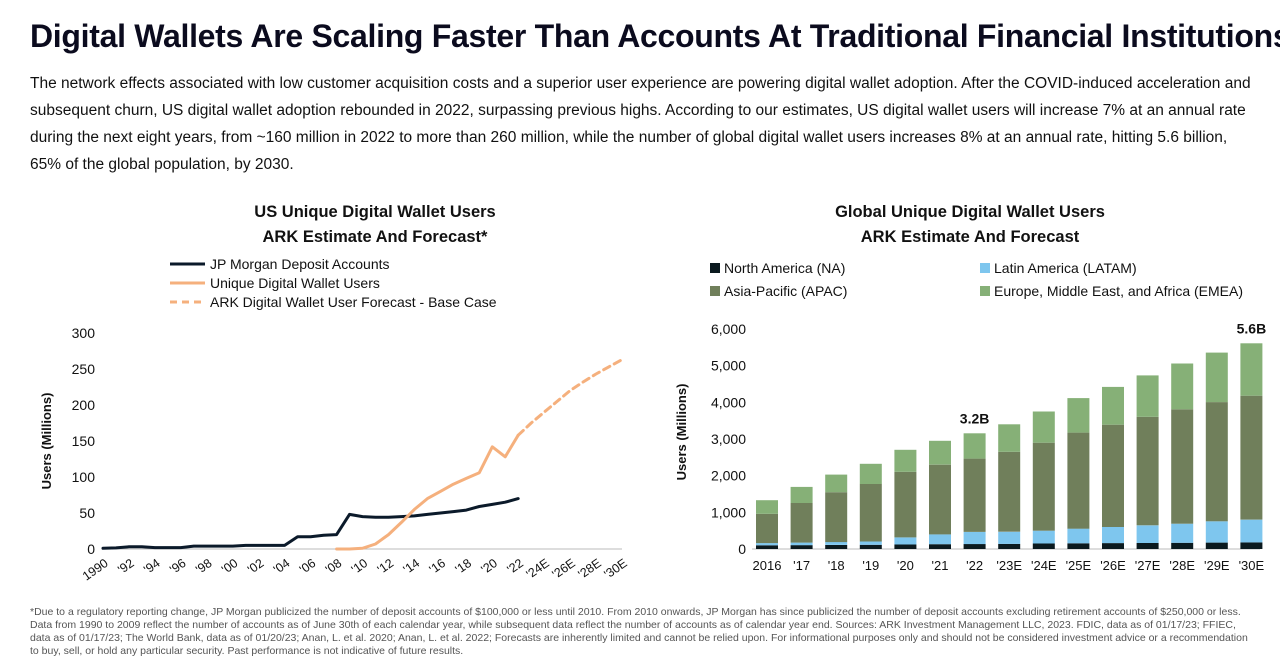 The image size is (1280, 667). Describe the element at coordinates (1252, 328) in the screenshot. I see `global-bar-annotation: 5.6B` at that location.